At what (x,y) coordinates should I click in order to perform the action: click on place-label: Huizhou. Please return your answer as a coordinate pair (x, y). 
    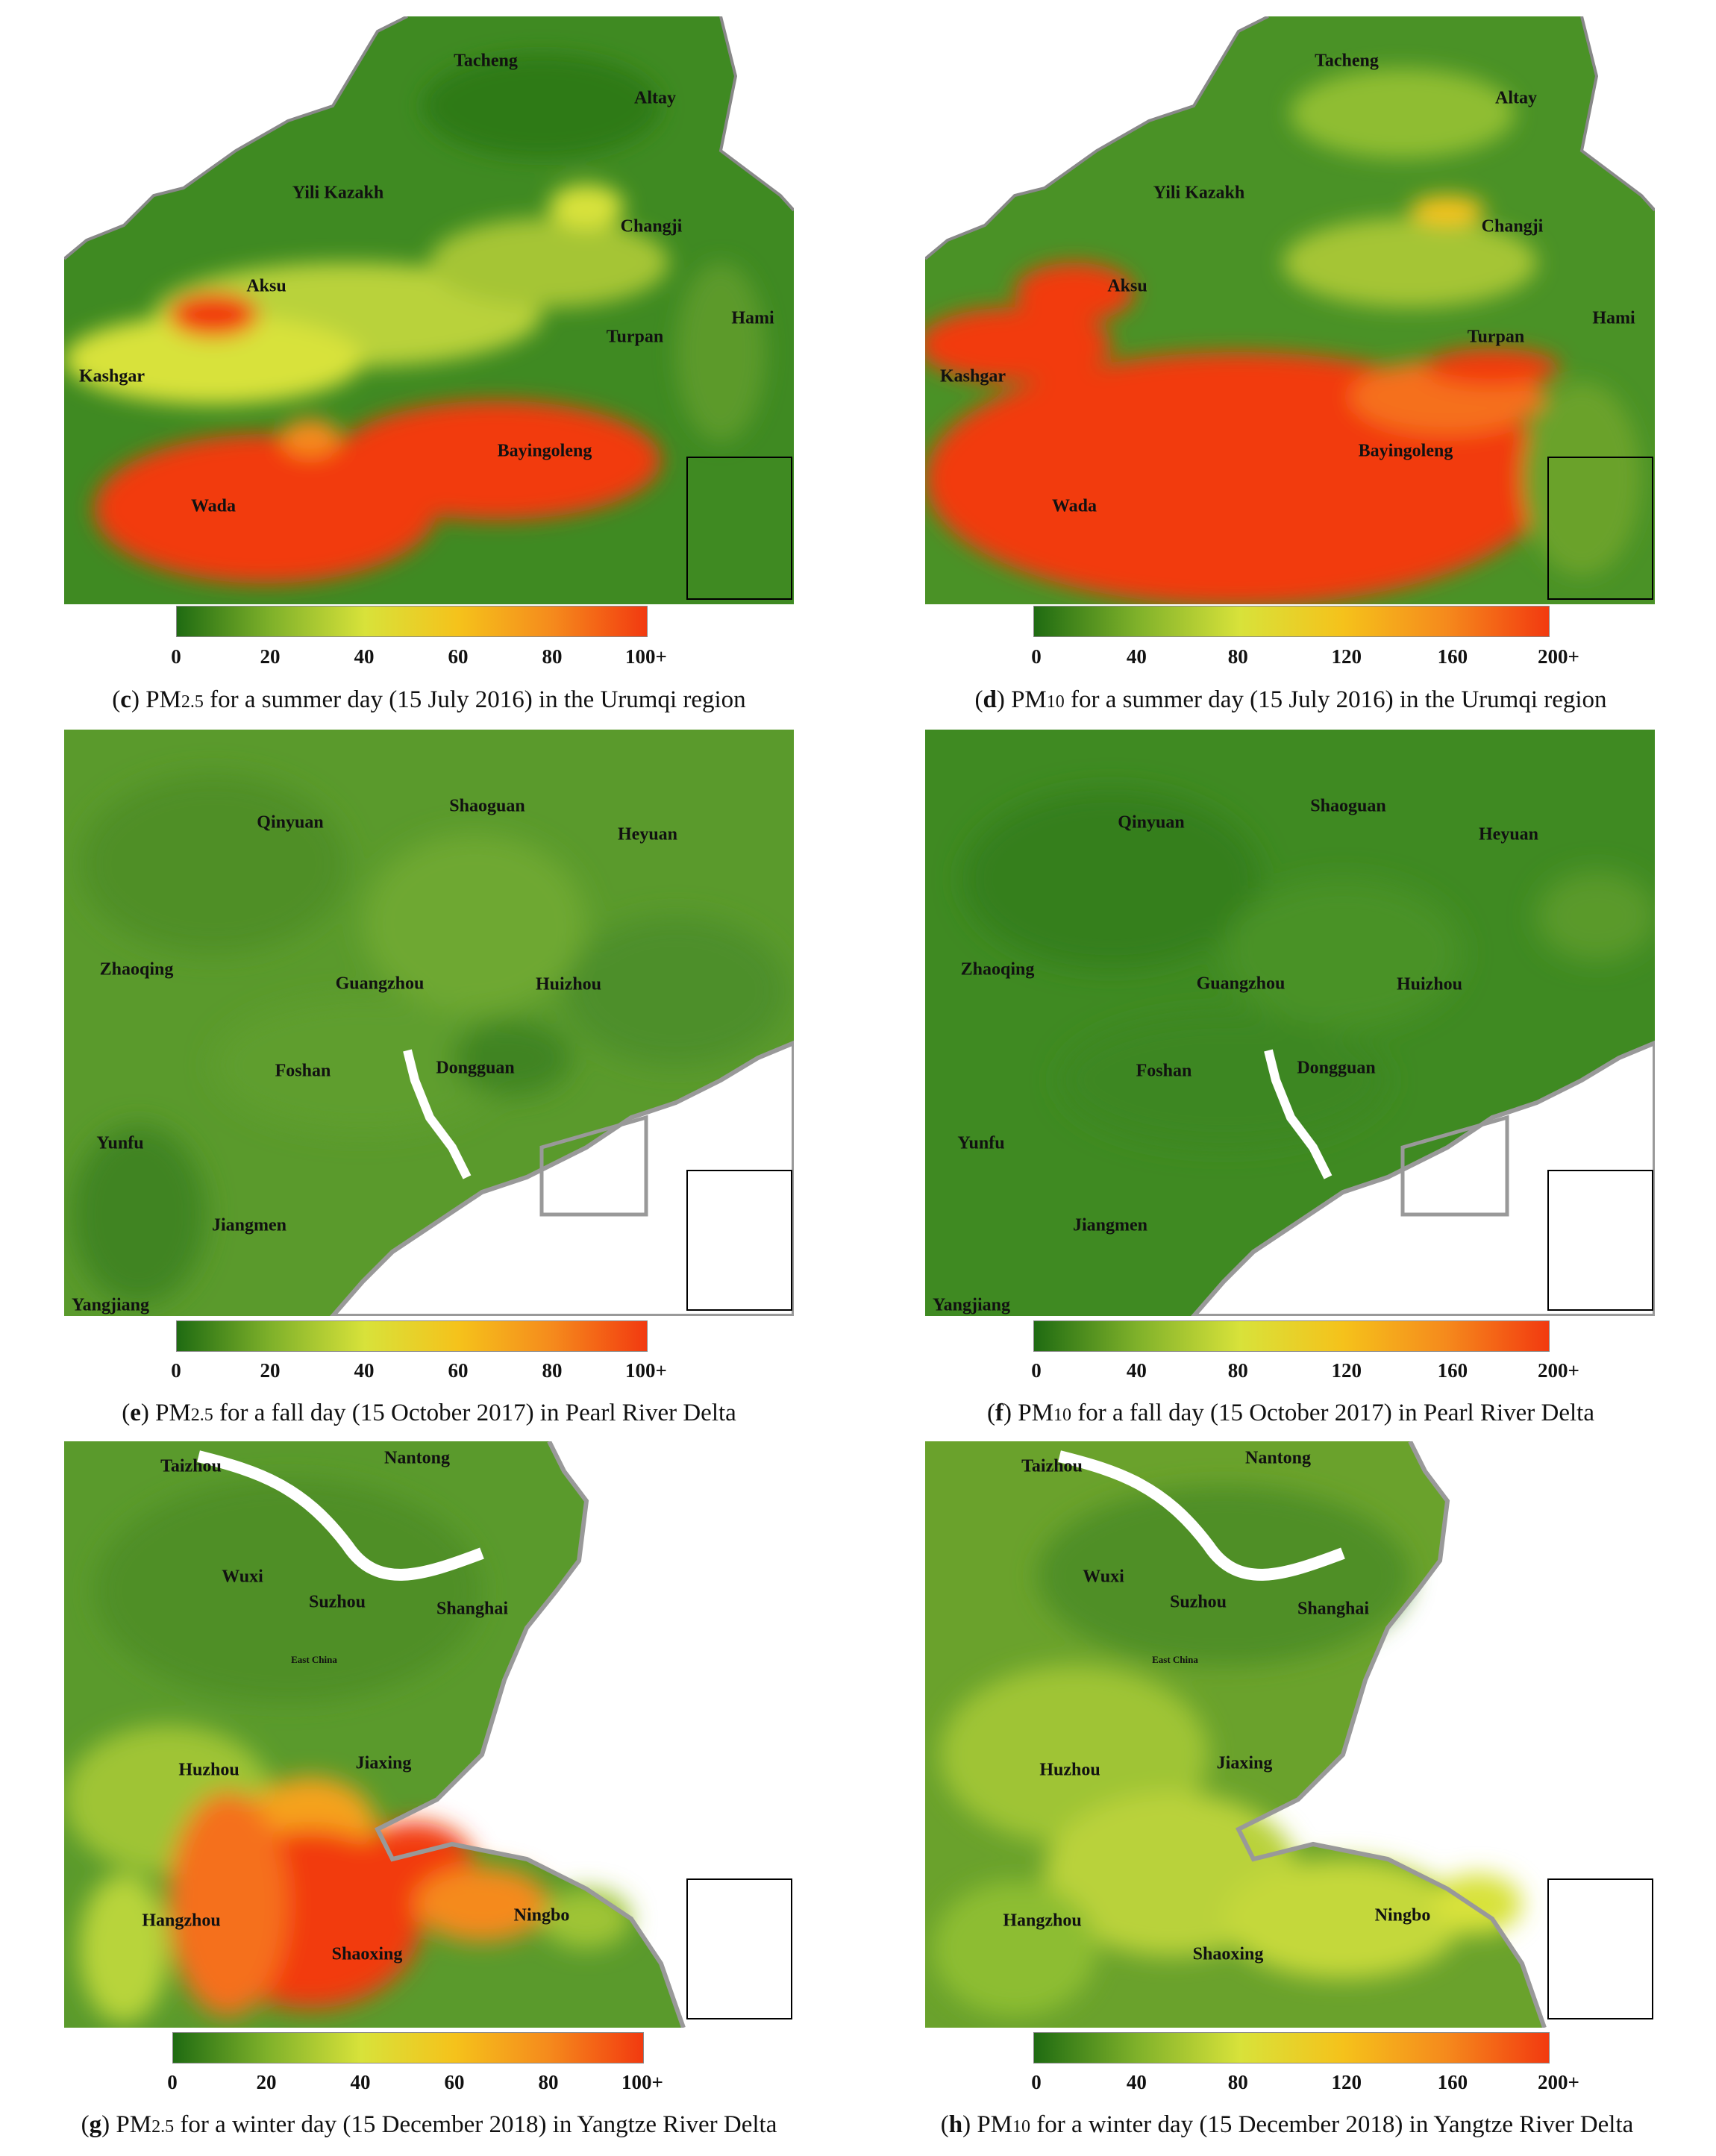
    Looking at the image, I should click on (568, 984).